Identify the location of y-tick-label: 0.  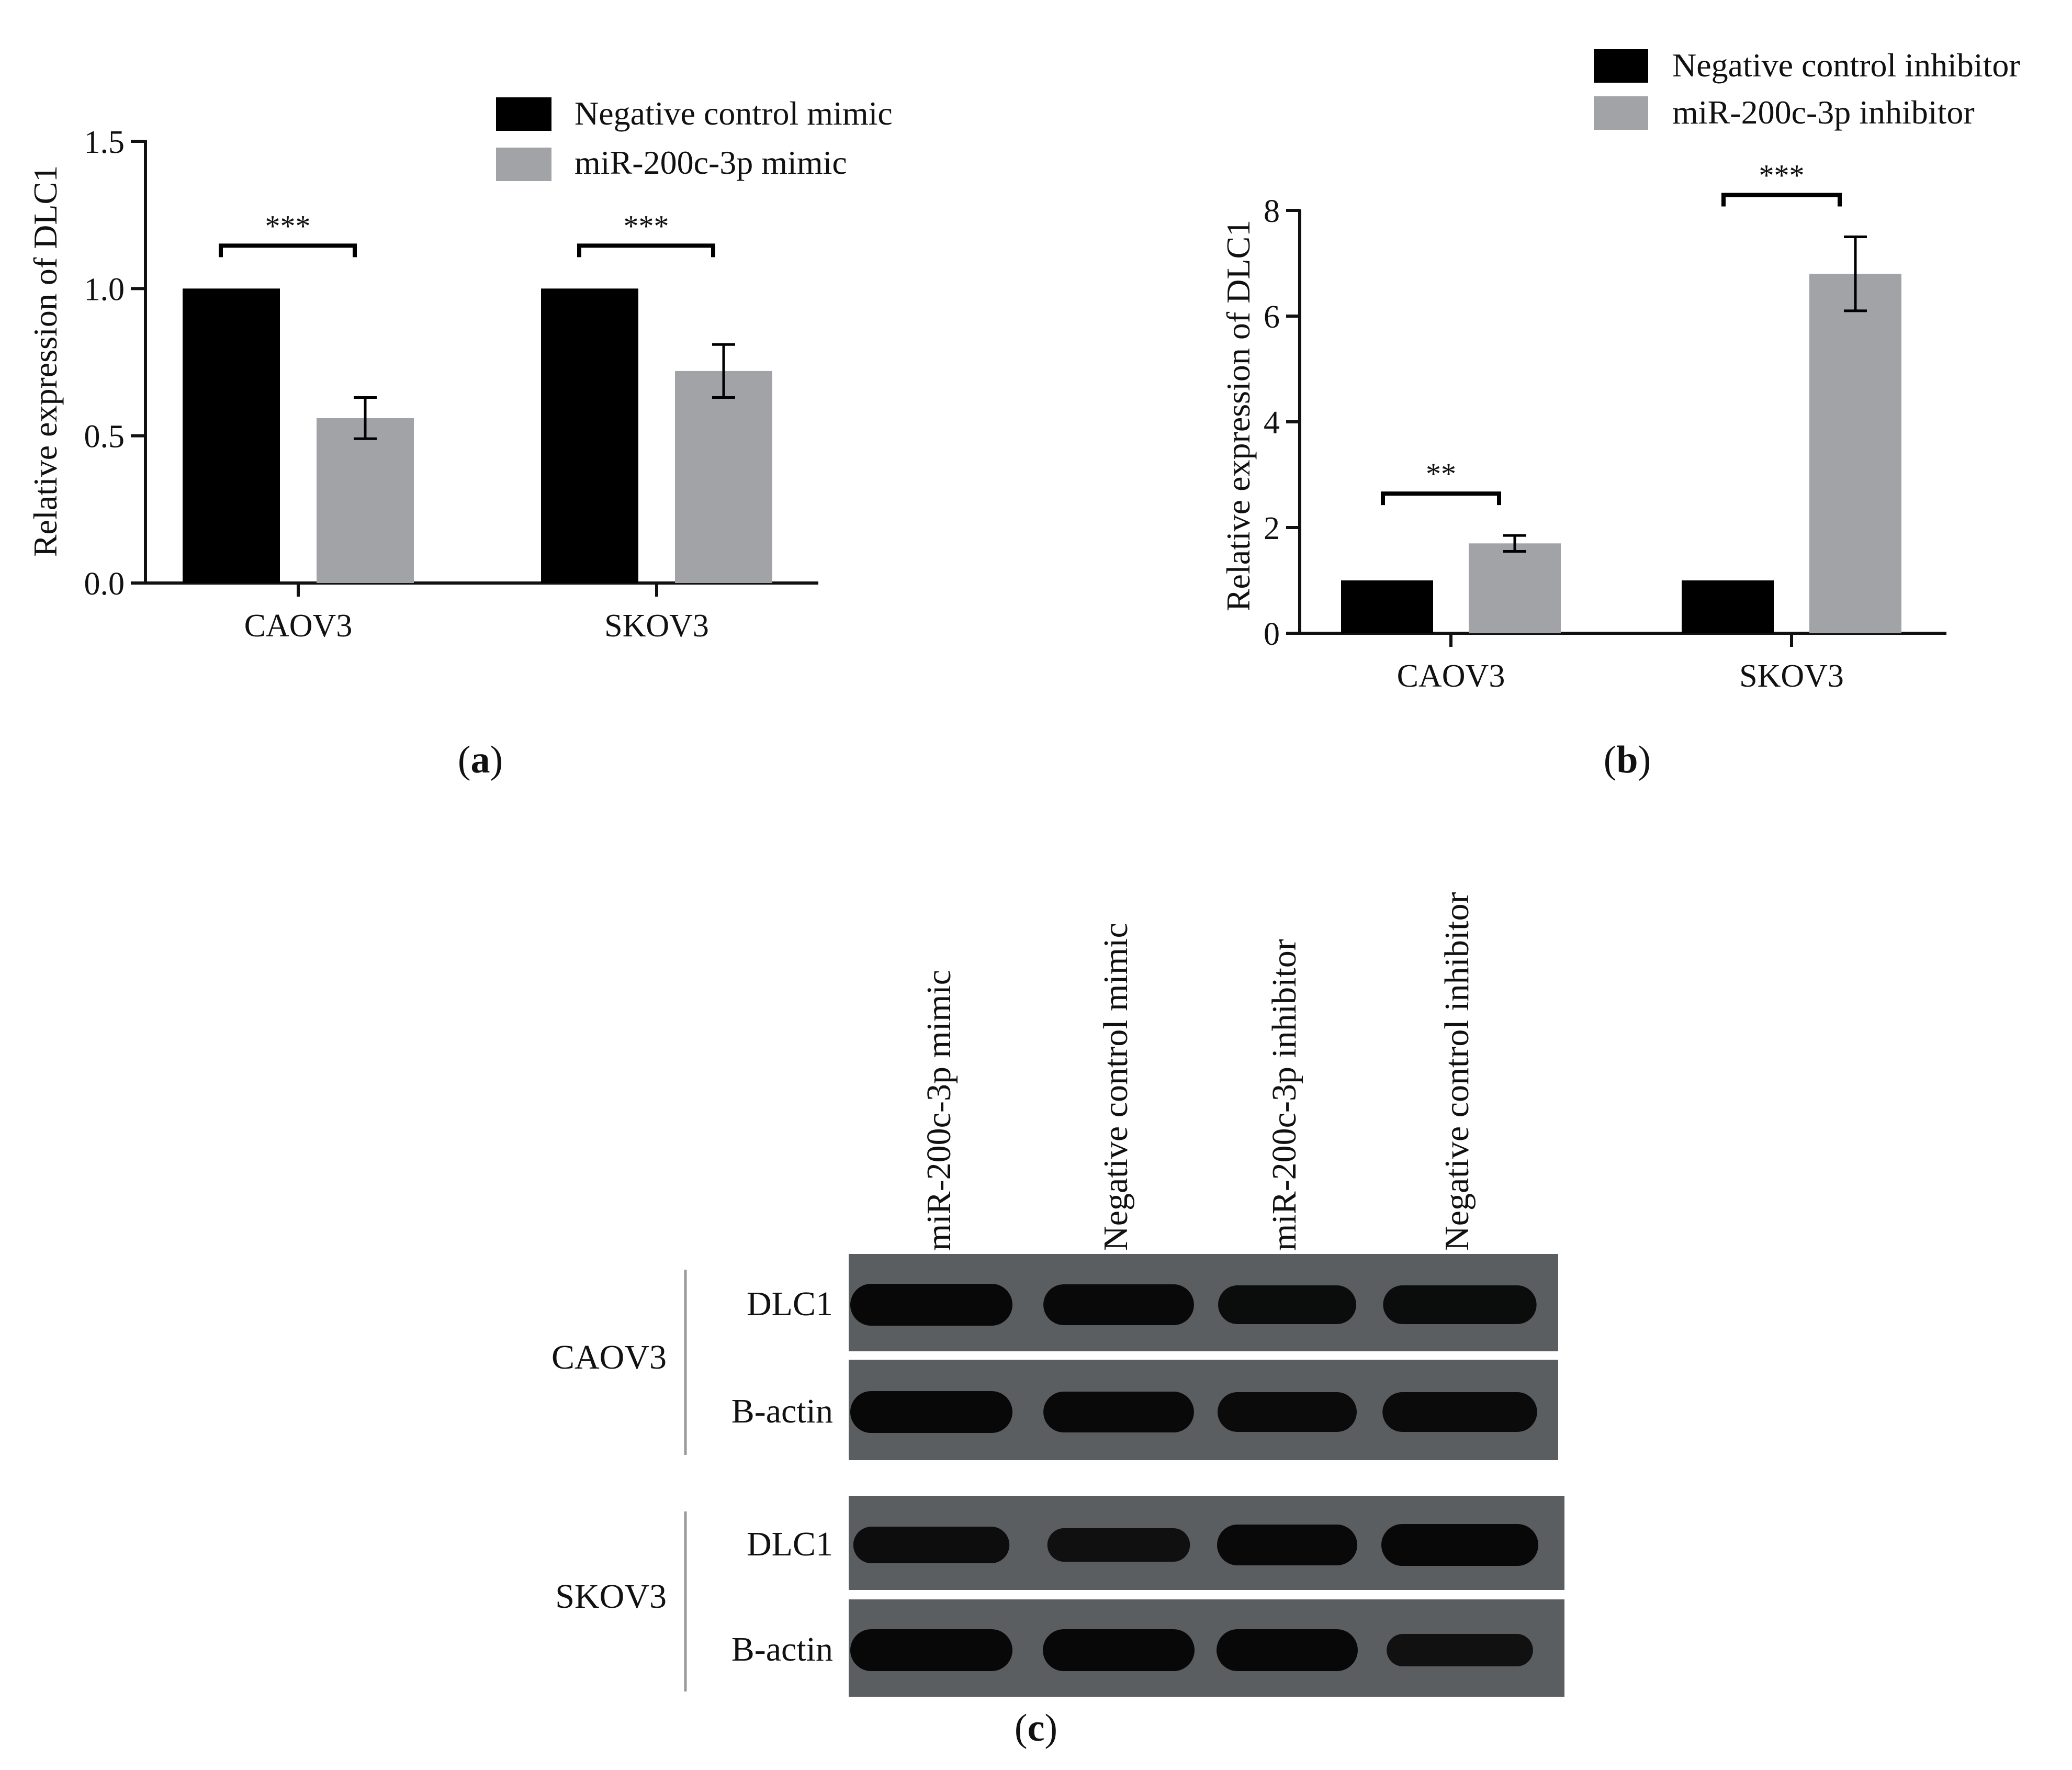
(1272, 634).